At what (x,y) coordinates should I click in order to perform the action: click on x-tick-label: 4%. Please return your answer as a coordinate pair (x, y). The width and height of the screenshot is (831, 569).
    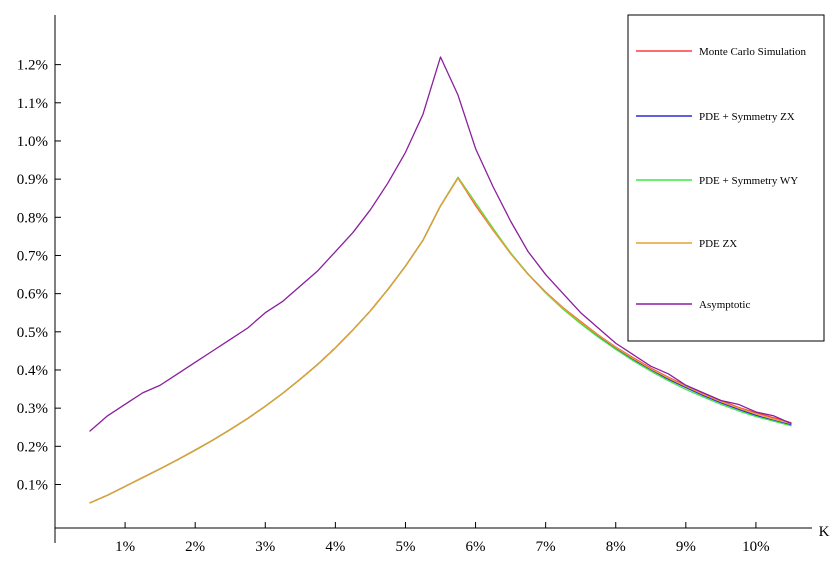
    Looking at the image, I should click on (335, 547).